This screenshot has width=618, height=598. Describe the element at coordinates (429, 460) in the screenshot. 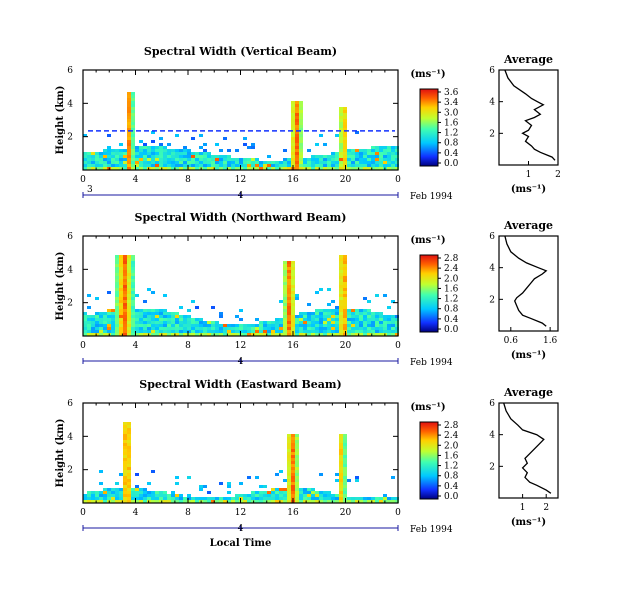

I see `colorbar` at that location.